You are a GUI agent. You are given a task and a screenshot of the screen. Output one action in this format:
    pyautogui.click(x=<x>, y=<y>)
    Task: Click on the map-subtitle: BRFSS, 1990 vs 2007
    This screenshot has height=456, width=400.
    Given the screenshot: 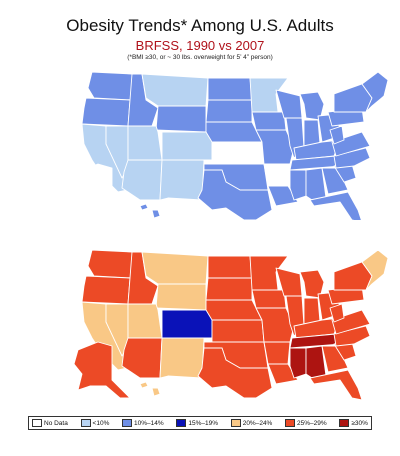 What is the action you would take?
    pyautogui.click(x=200, y=45)
    